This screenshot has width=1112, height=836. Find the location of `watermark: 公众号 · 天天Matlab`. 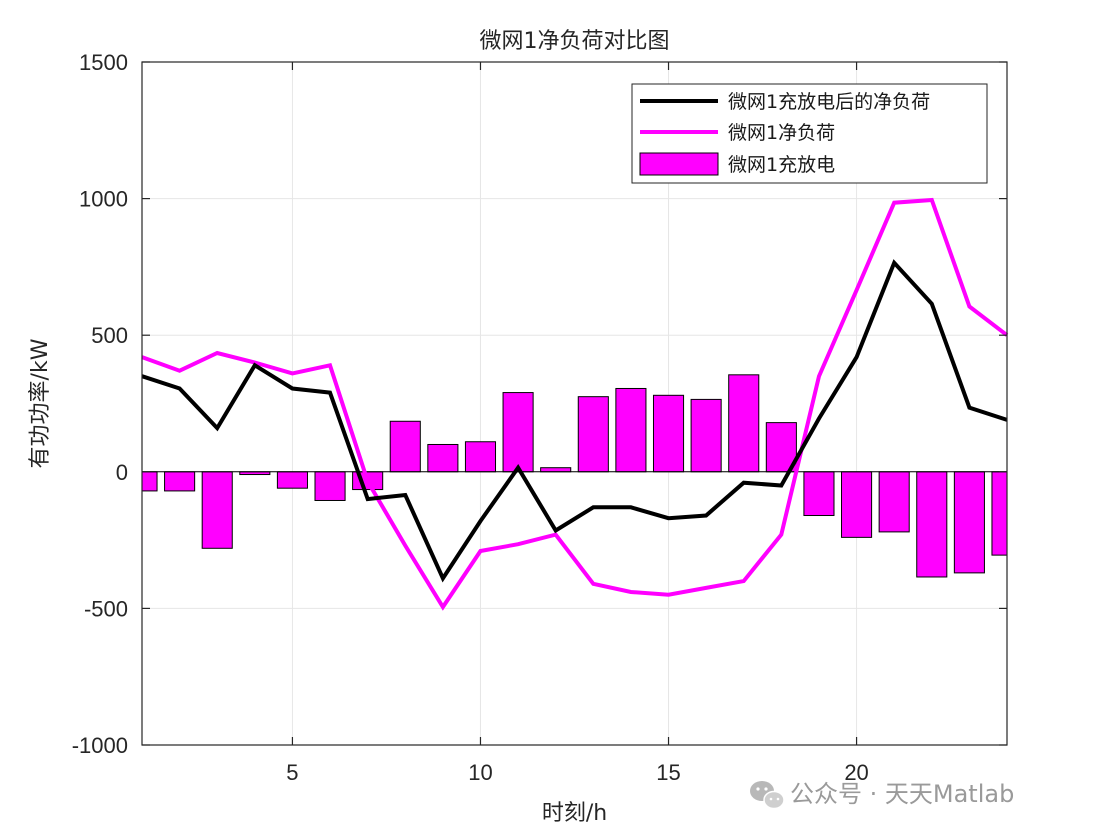

watermark: 公众号 · 天天Matlab is located at coordinates (882, 795).